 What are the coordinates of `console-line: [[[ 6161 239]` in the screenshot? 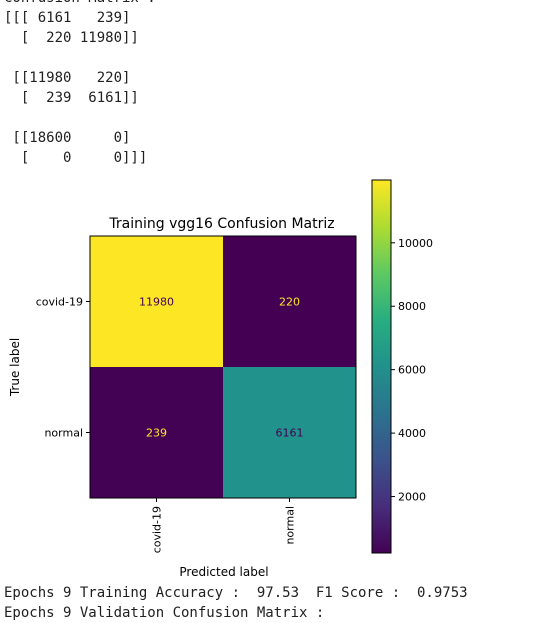 It's located at (67, 18).